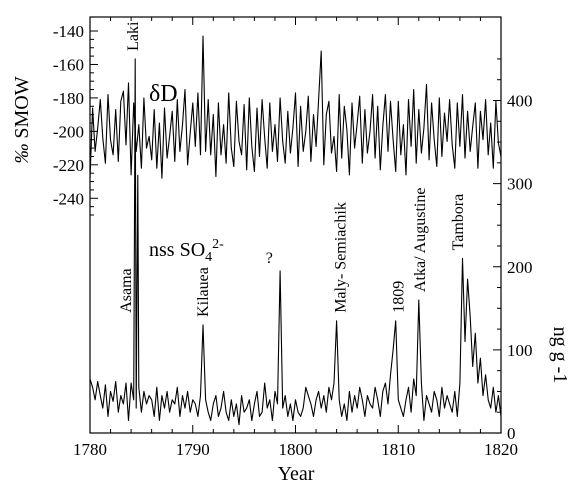 Image resolution: width=576 pixels, height=487 pixels. I want to click on sulfate-label-main: nss SO, so click(177, 250).